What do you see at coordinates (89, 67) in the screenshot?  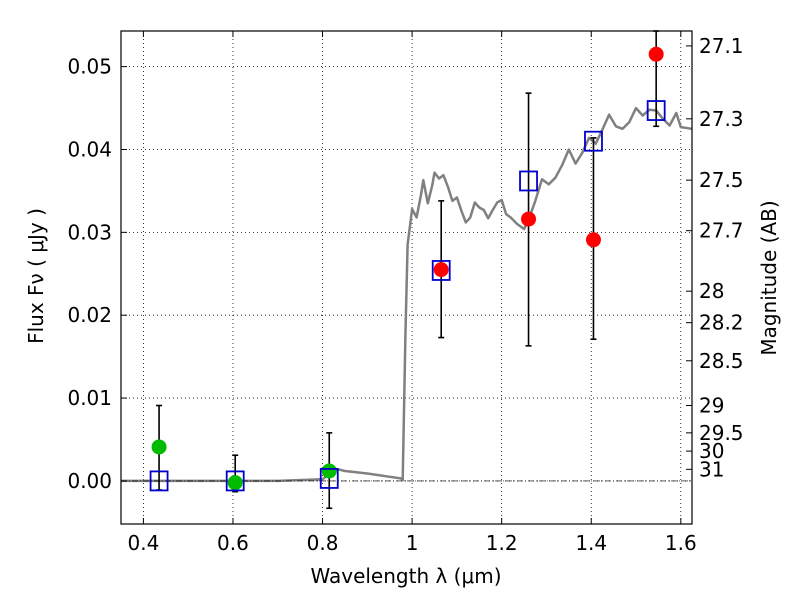 I see `y-tick-label: 0.05` at bounding box center [89, 67].